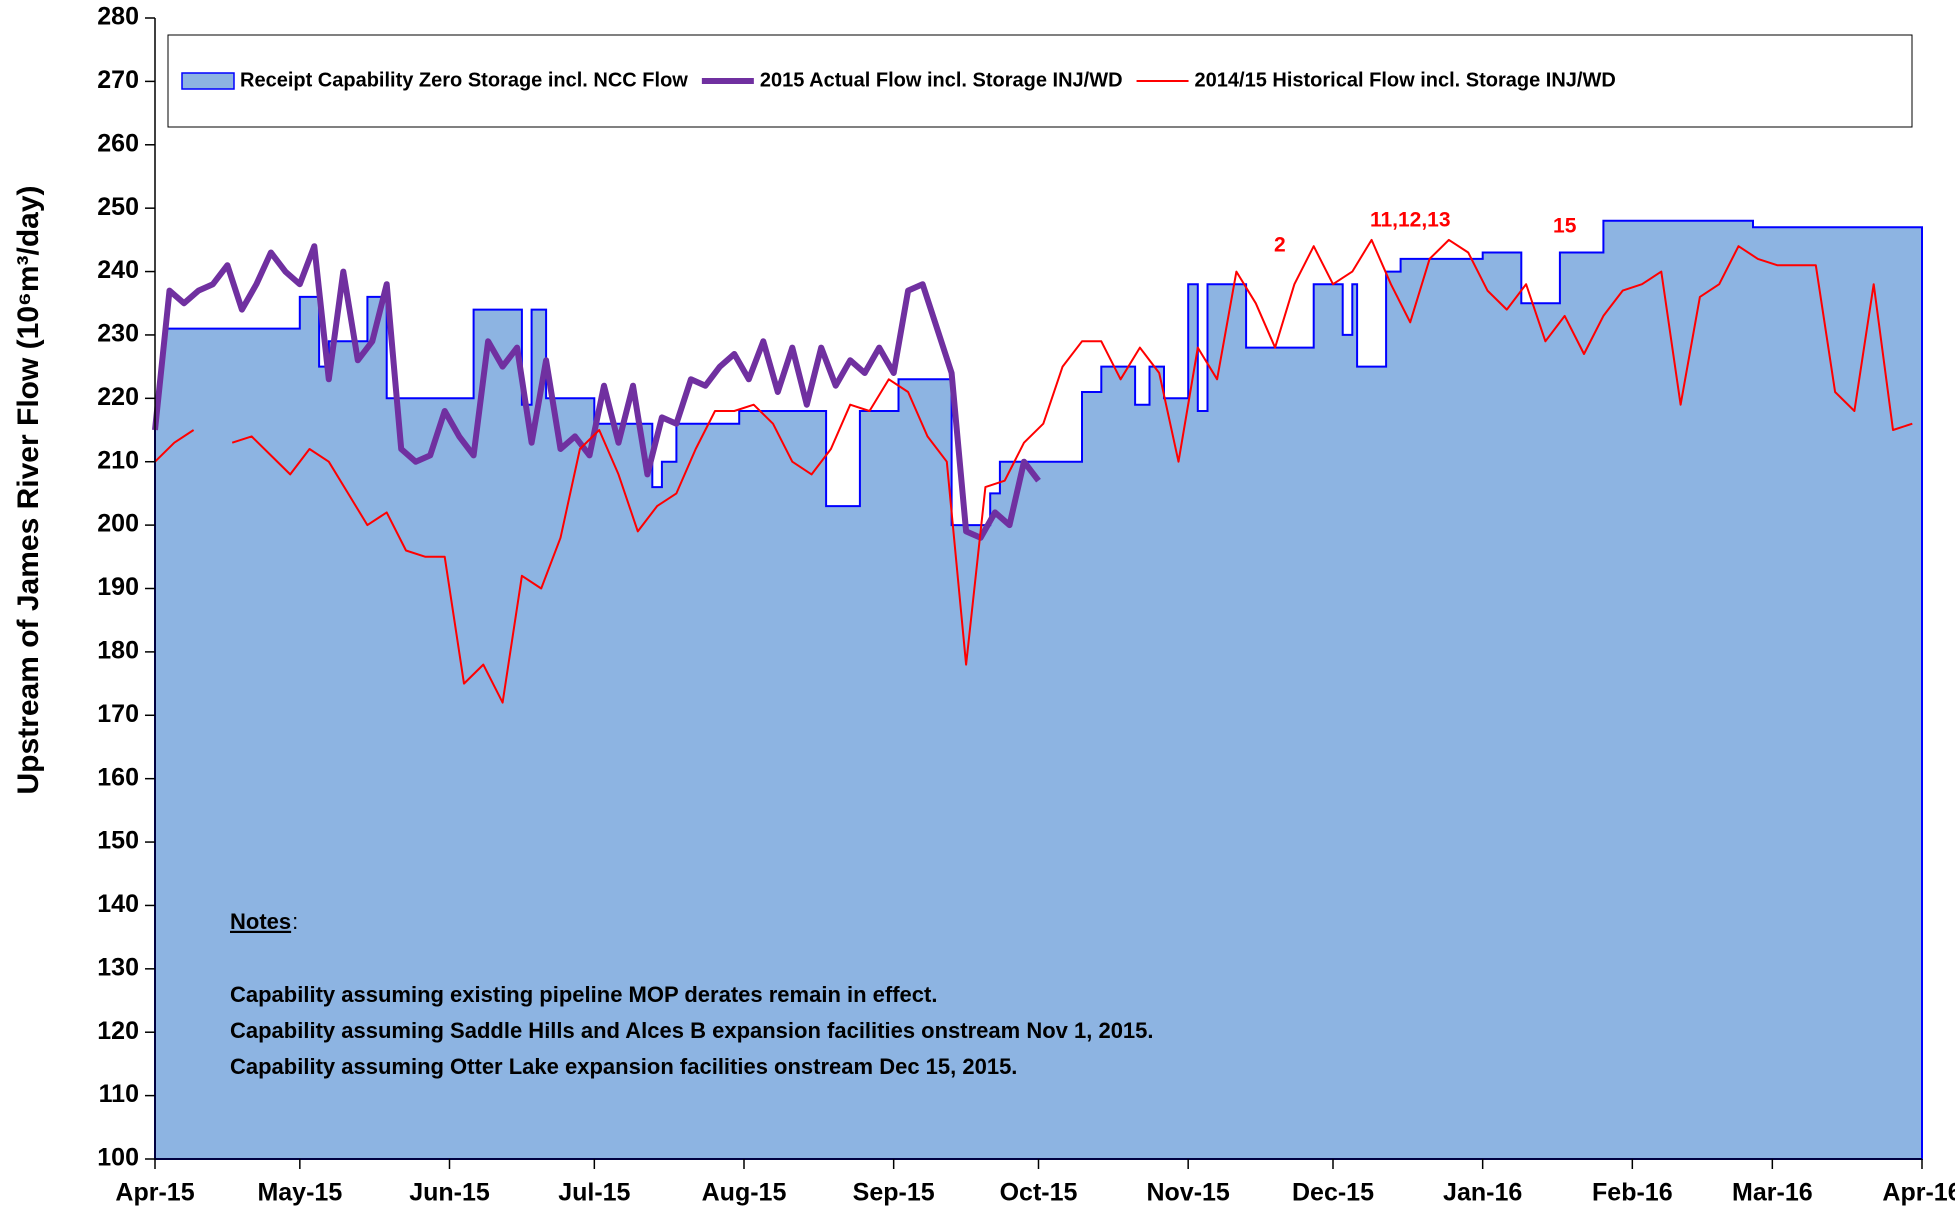 Image resolution: width=1955 pixels, height=1208 pixels. What do you see at coordinates (118, 207) in the screenshot?
I see `y-tick-label: 250` at bounding box center [118, 207].